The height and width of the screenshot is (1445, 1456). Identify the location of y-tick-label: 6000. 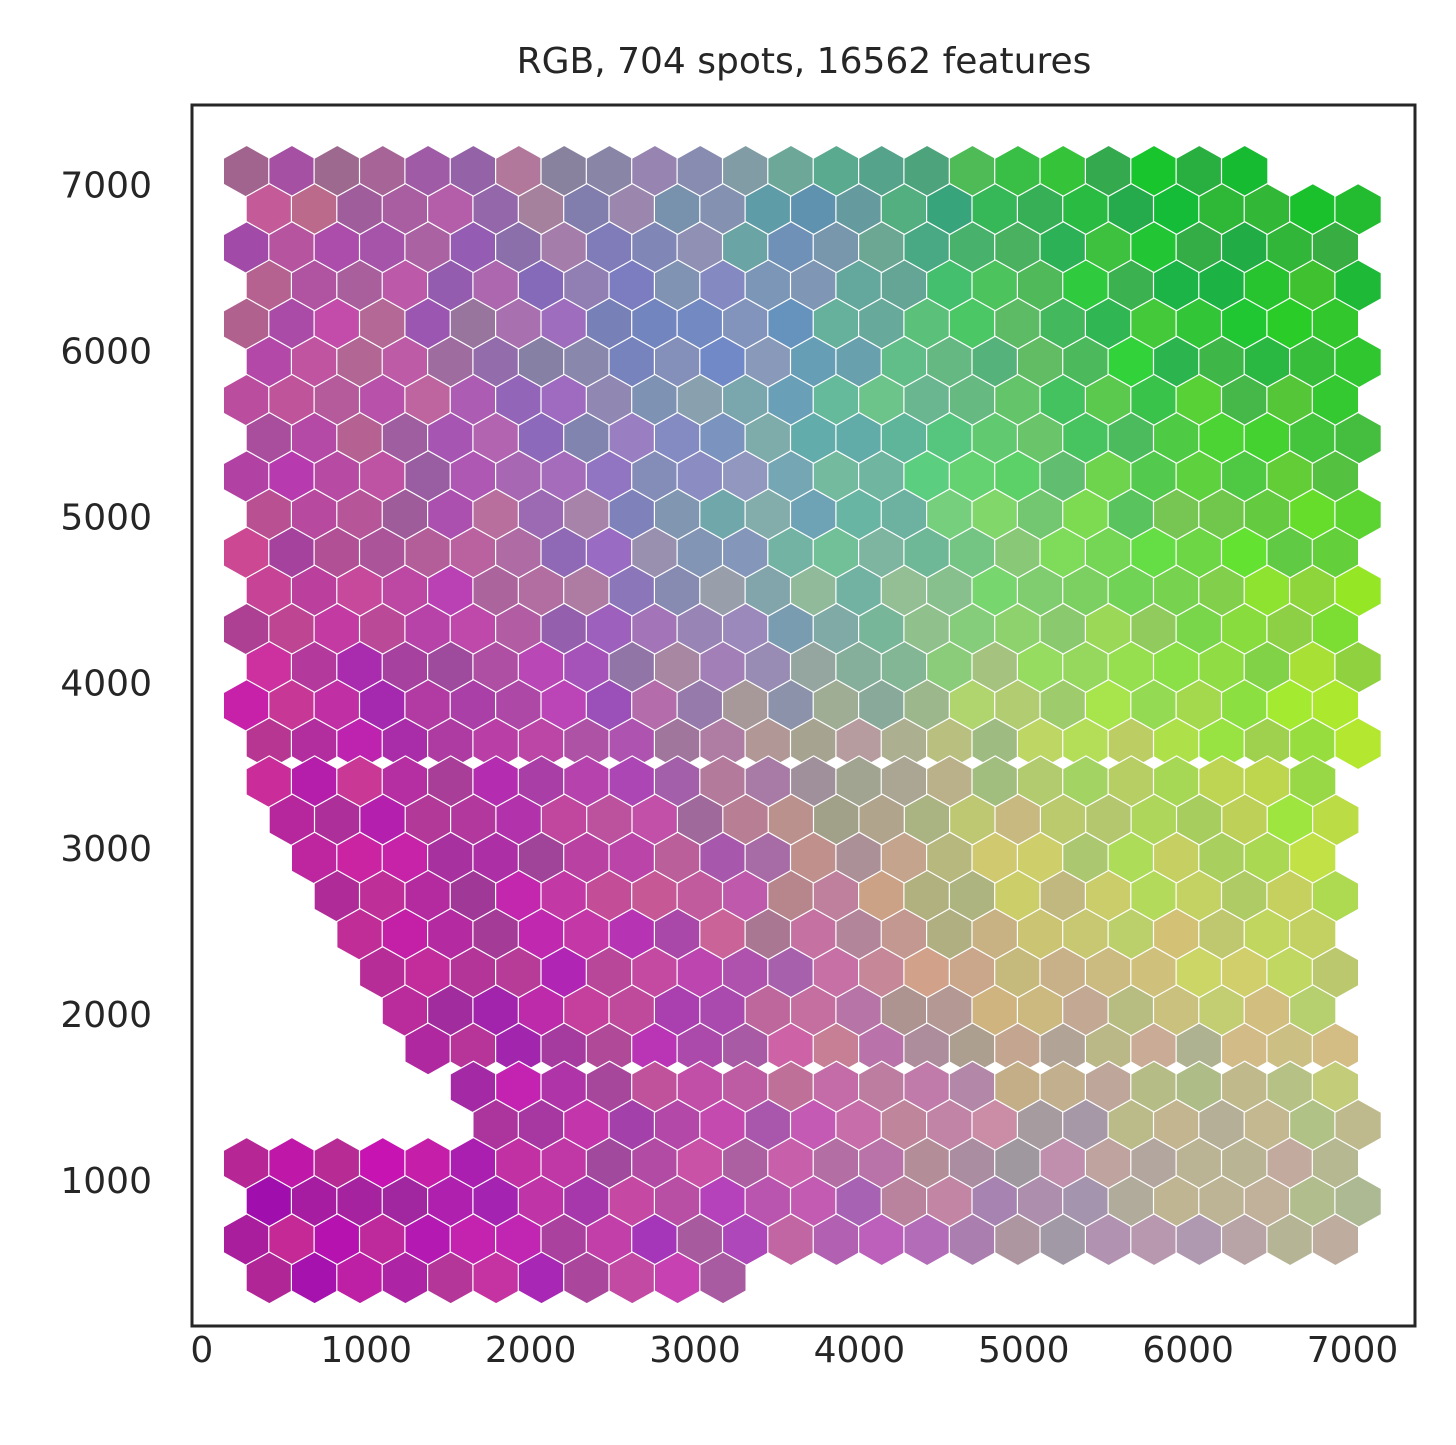
(106, 352).